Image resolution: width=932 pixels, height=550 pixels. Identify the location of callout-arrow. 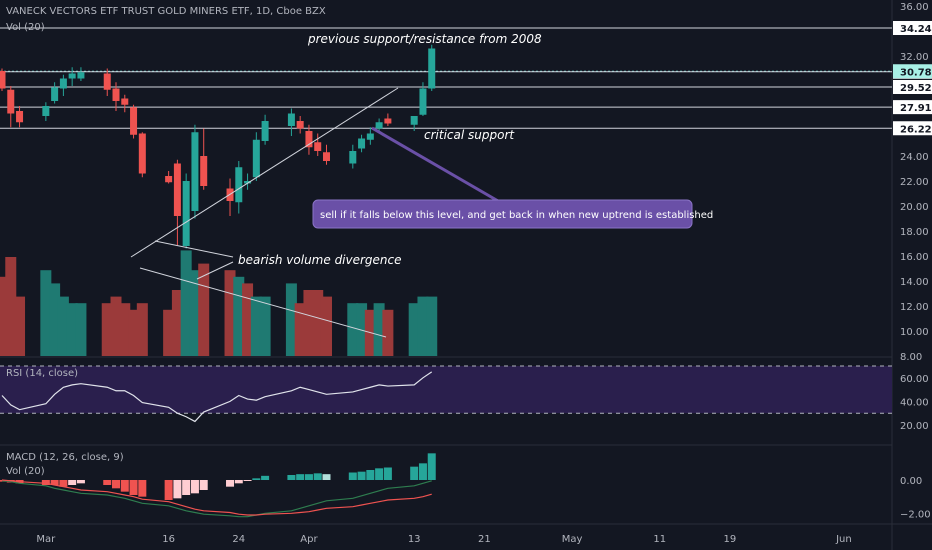
(438, 166).